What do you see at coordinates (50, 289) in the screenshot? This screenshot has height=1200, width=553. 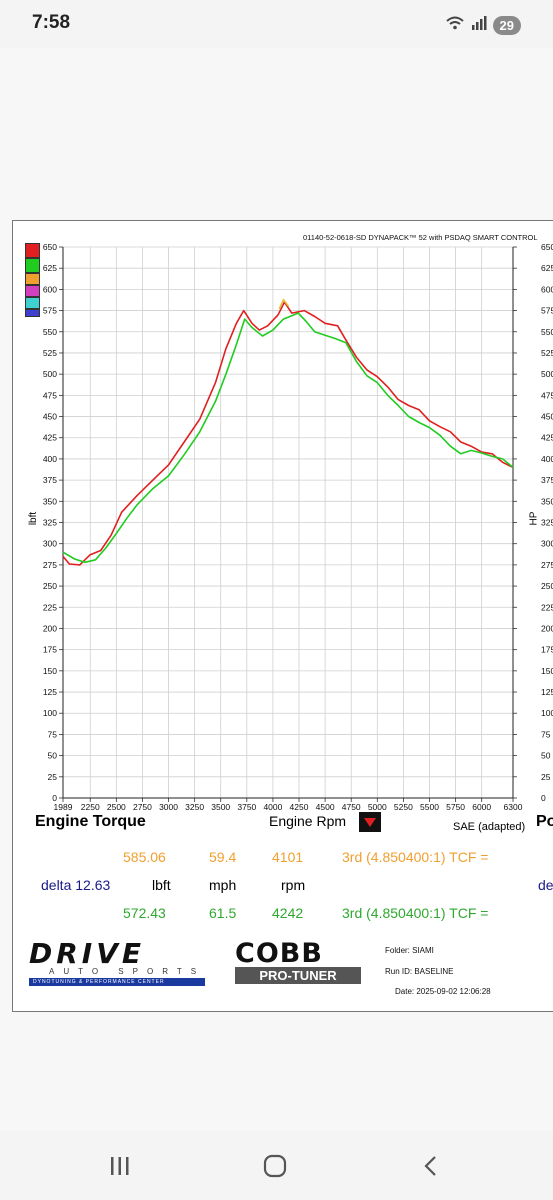 I see `y-tick-label: 600` at bounding box center [50, 289].